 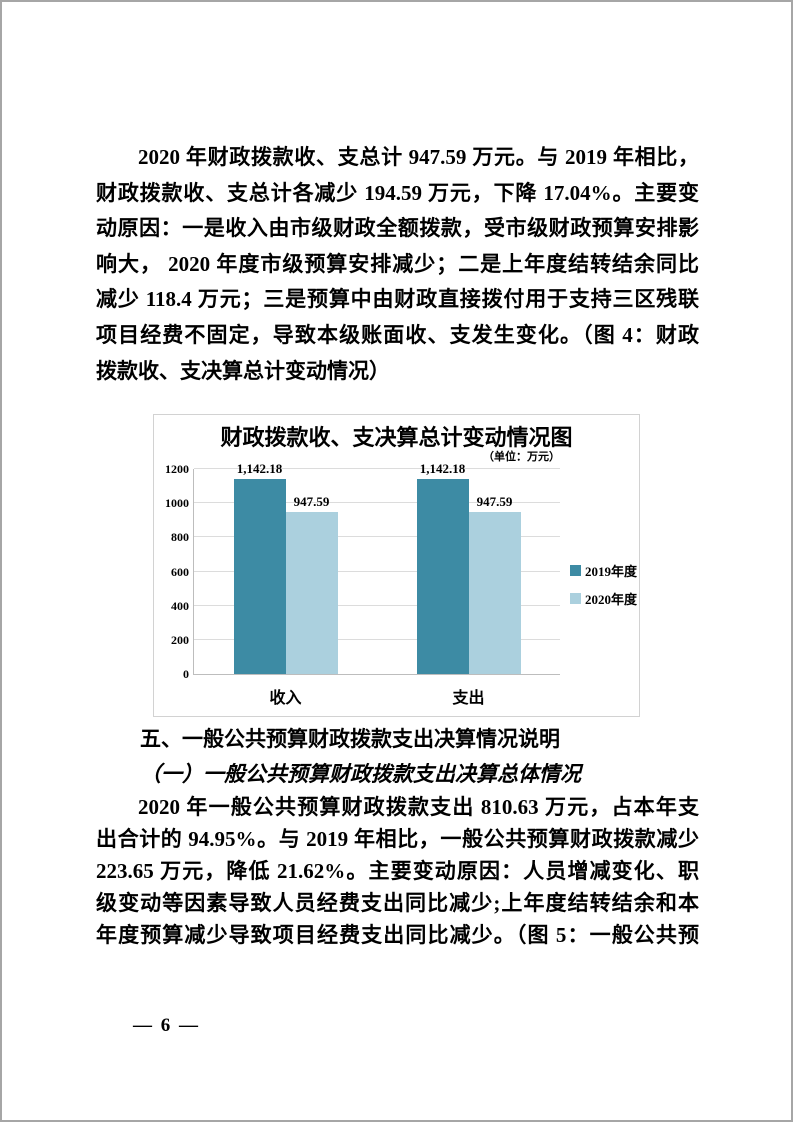 I want to click on page-number: — 6 —, so click(x=166, y=1025).